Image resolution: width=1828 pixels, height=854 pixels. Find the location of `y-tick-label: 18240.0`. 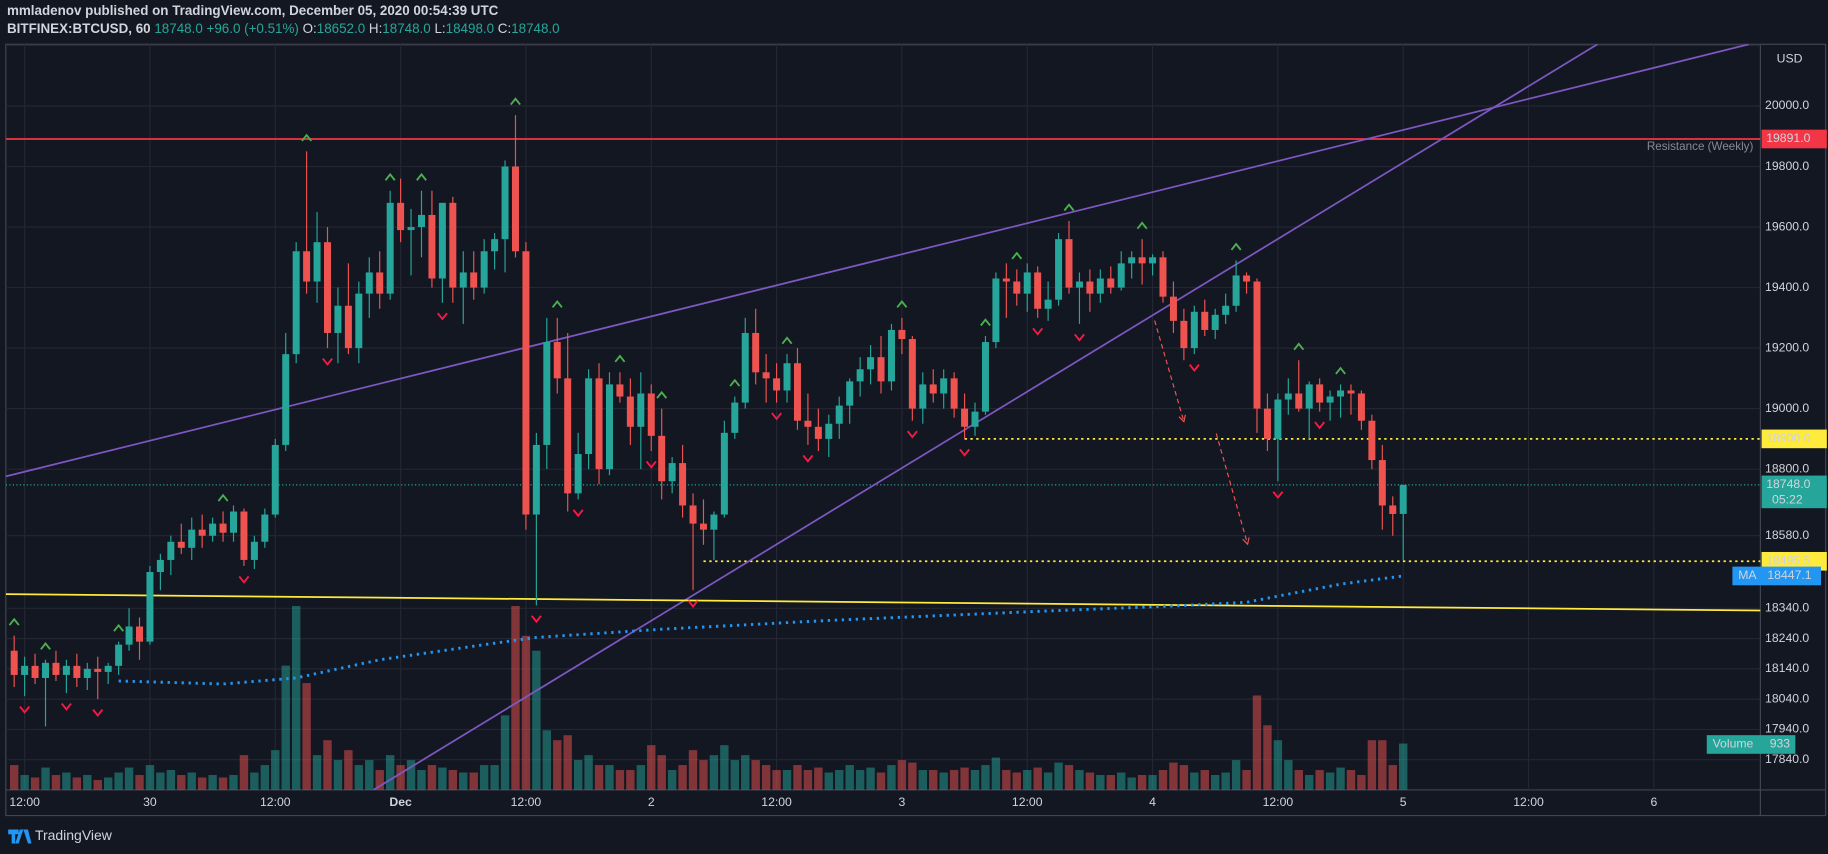

y-tick-label: 18240.0 is located at coordinates (1787, 638).